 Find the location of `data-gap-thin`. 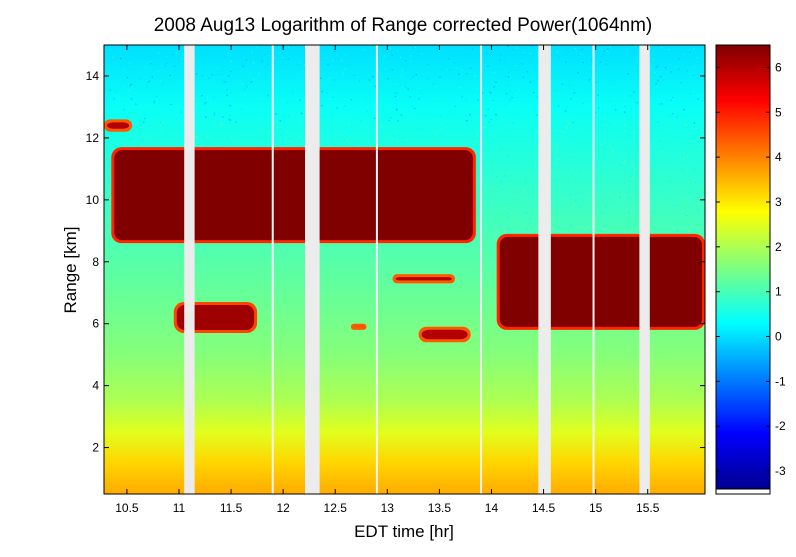

data-gap-thin is located at coordinates (272, 269).